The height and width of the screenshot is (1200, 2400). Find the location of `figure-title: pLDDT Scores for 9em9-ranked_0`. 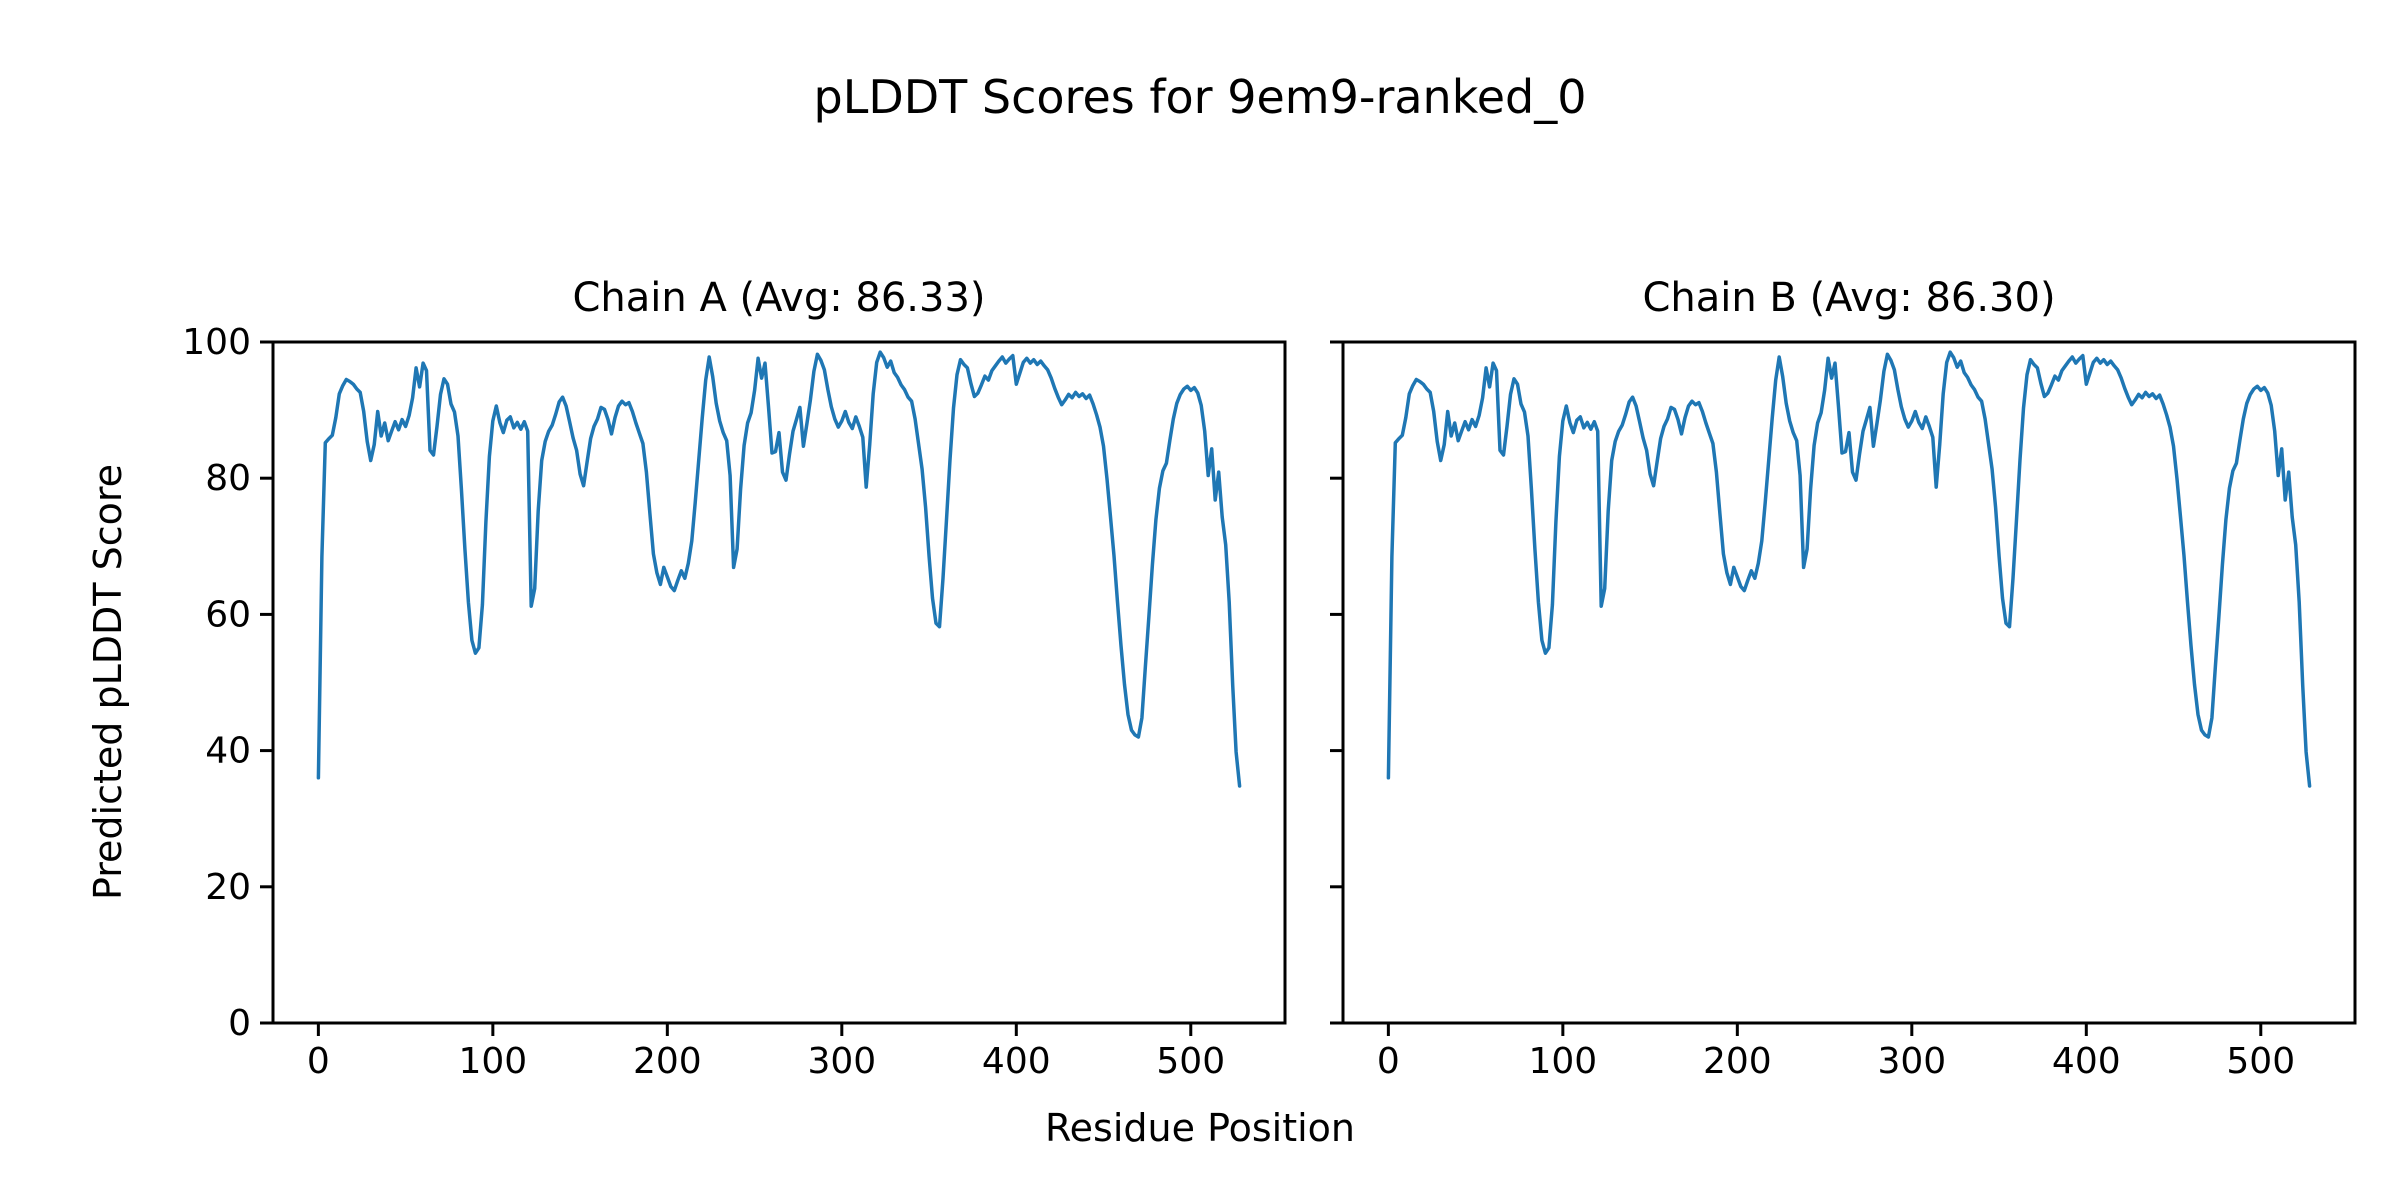

figure-title: pLDDT Scores for 9em9-ranked_0 is located at coordinates (1200, 97).